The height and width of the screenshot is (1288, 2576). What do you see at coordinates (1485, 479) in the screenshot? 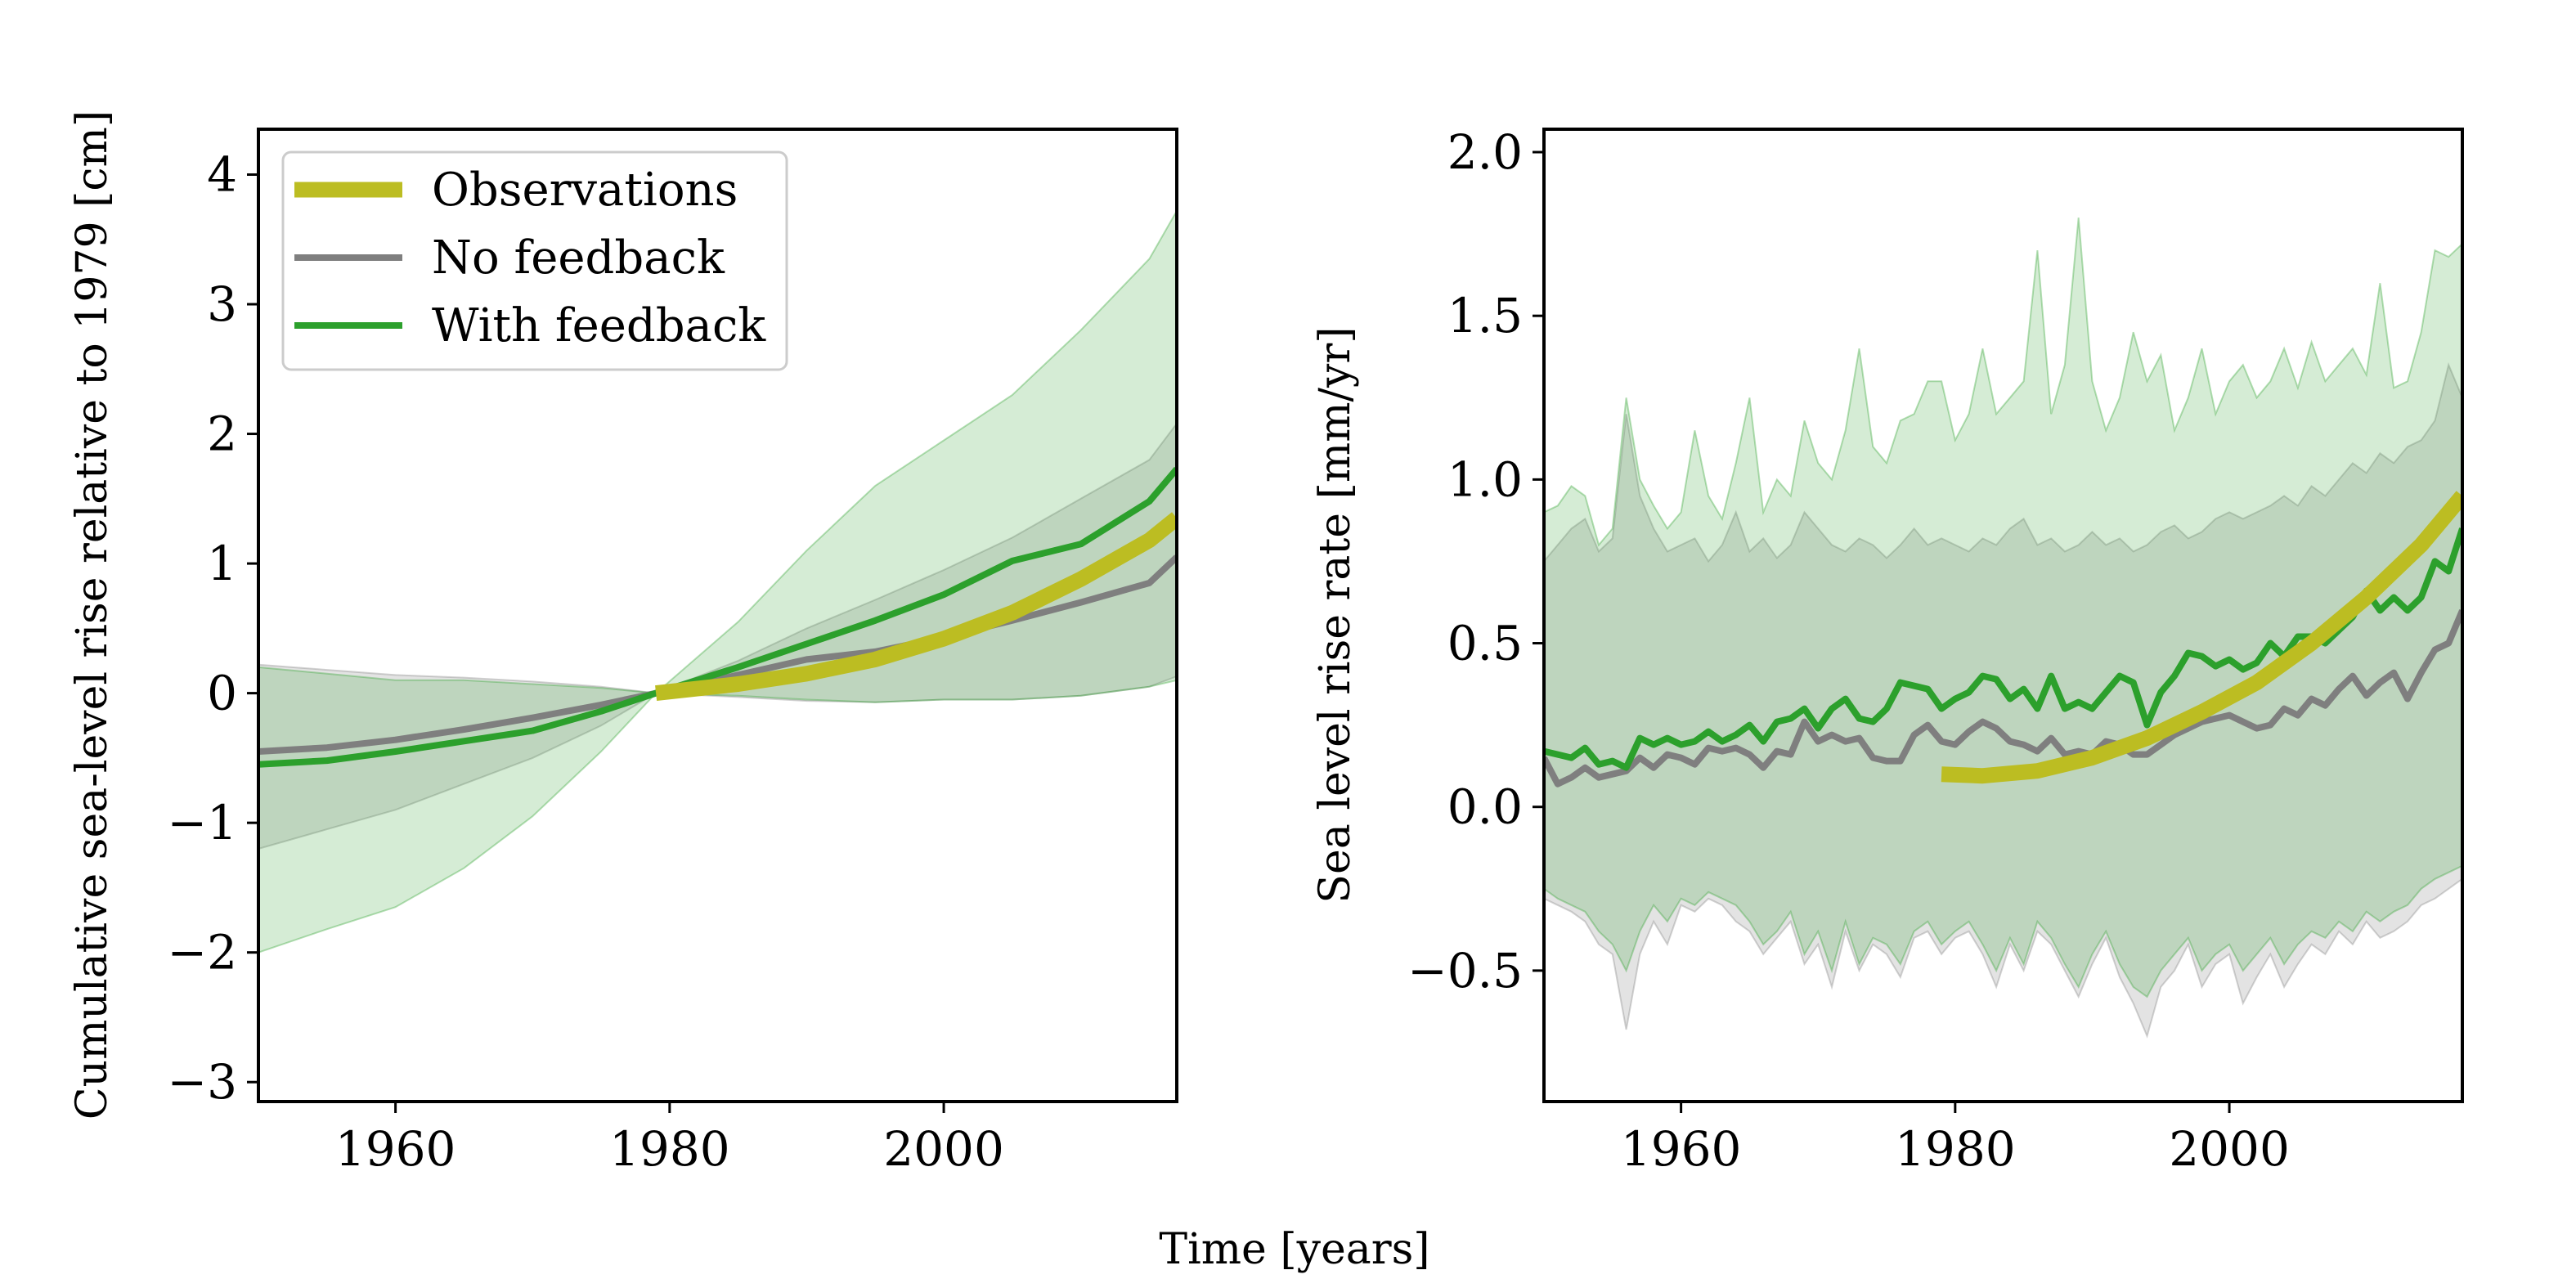
I see `right-ytick-label: 1.0` at bounding box center [1485, 479].